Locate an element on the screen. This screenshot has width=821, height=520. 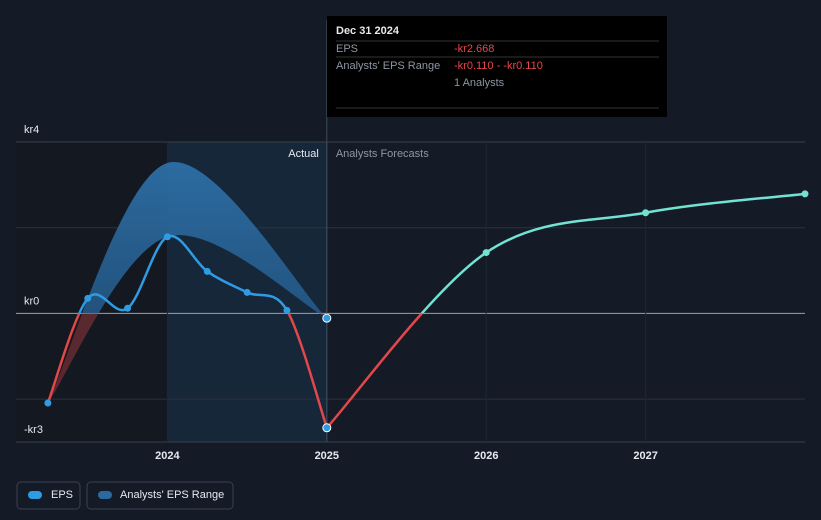
tooltip-value: -kr0.110 - -kr0.110 is located at coordinates (498, 66).